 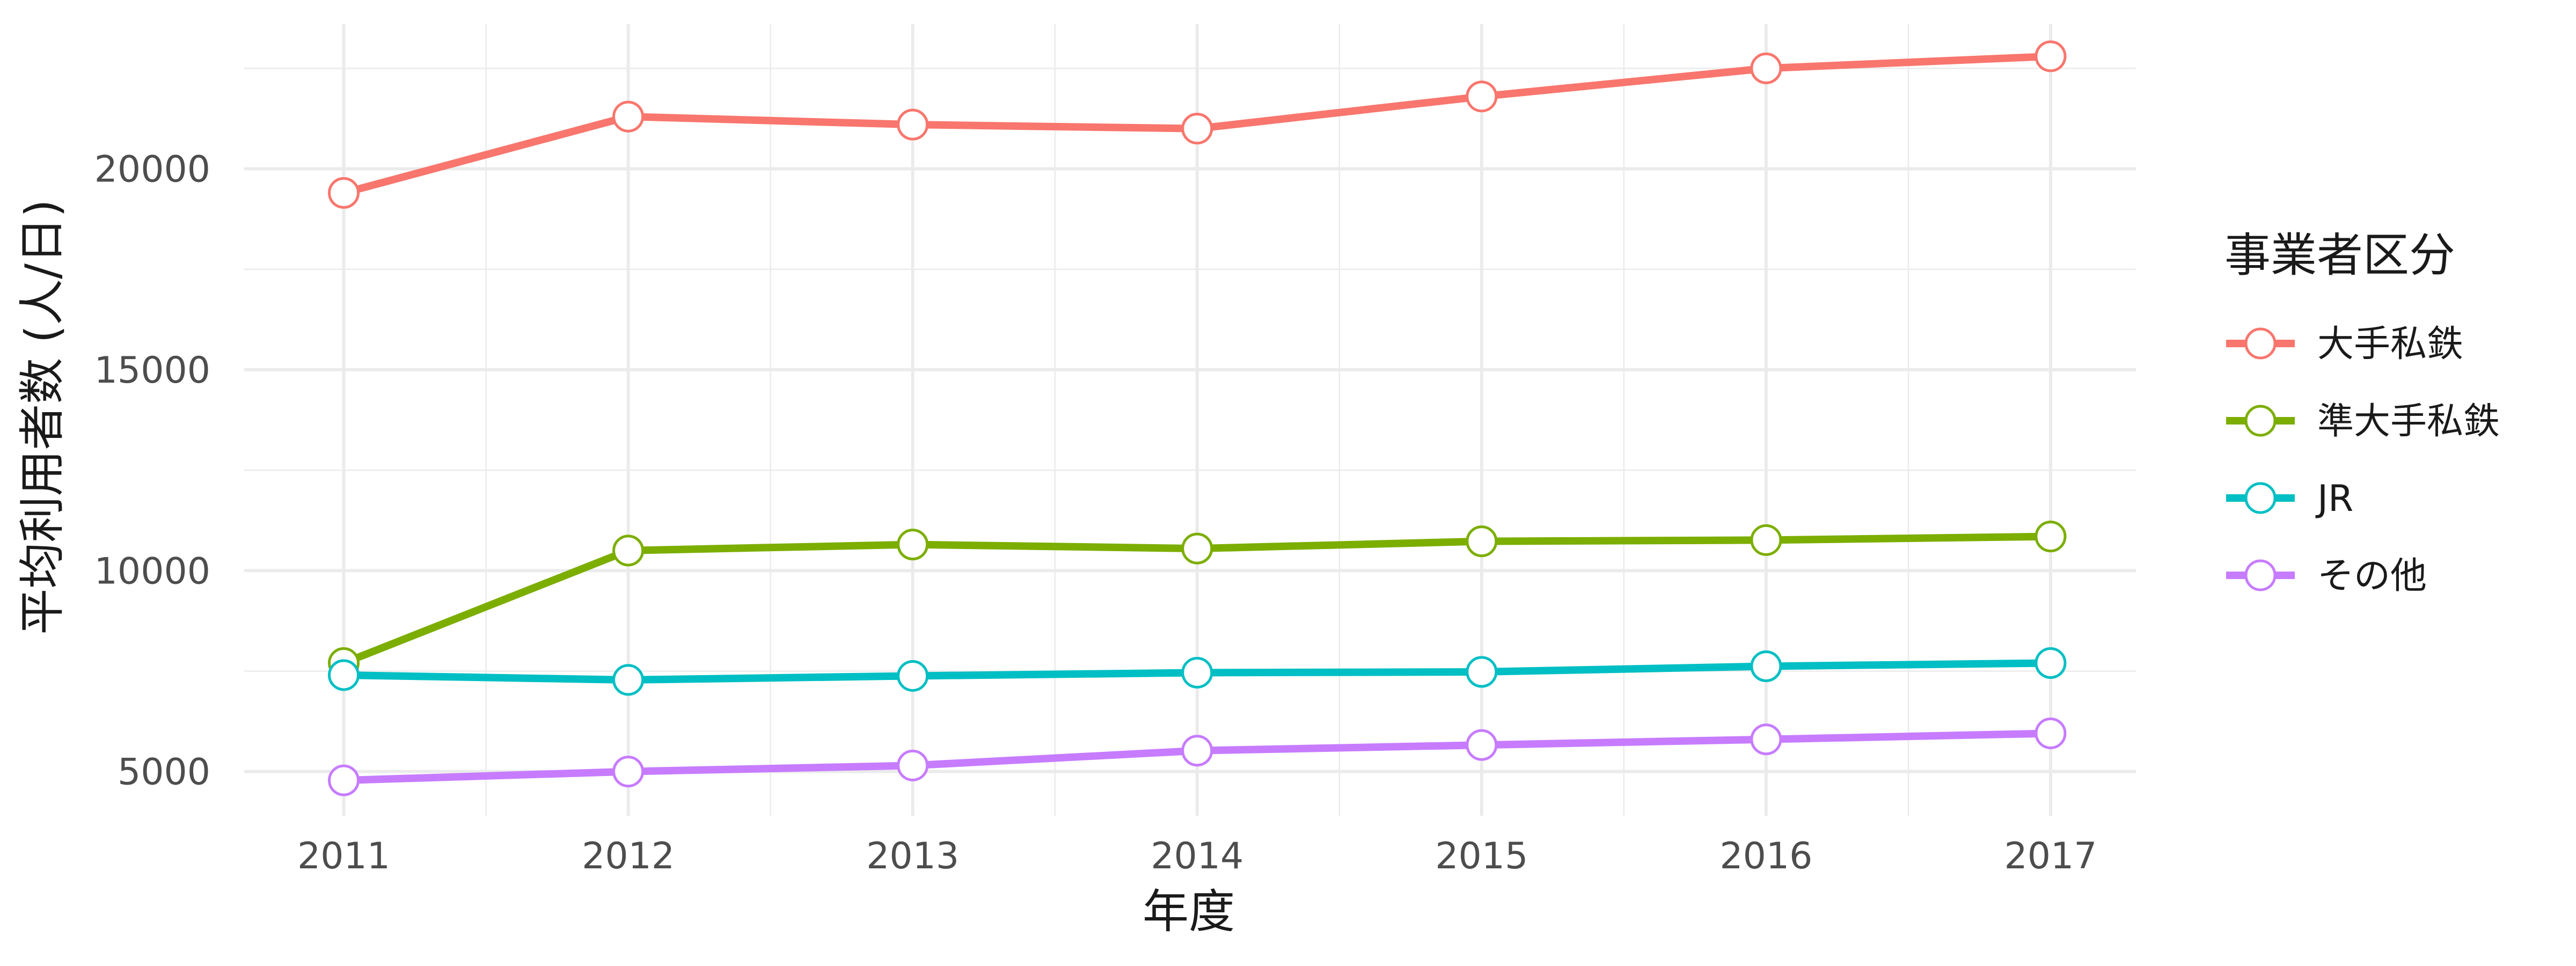 I want to click on y-axis-title: 平均利用者数 (人/日), so click(x=42, y=416).